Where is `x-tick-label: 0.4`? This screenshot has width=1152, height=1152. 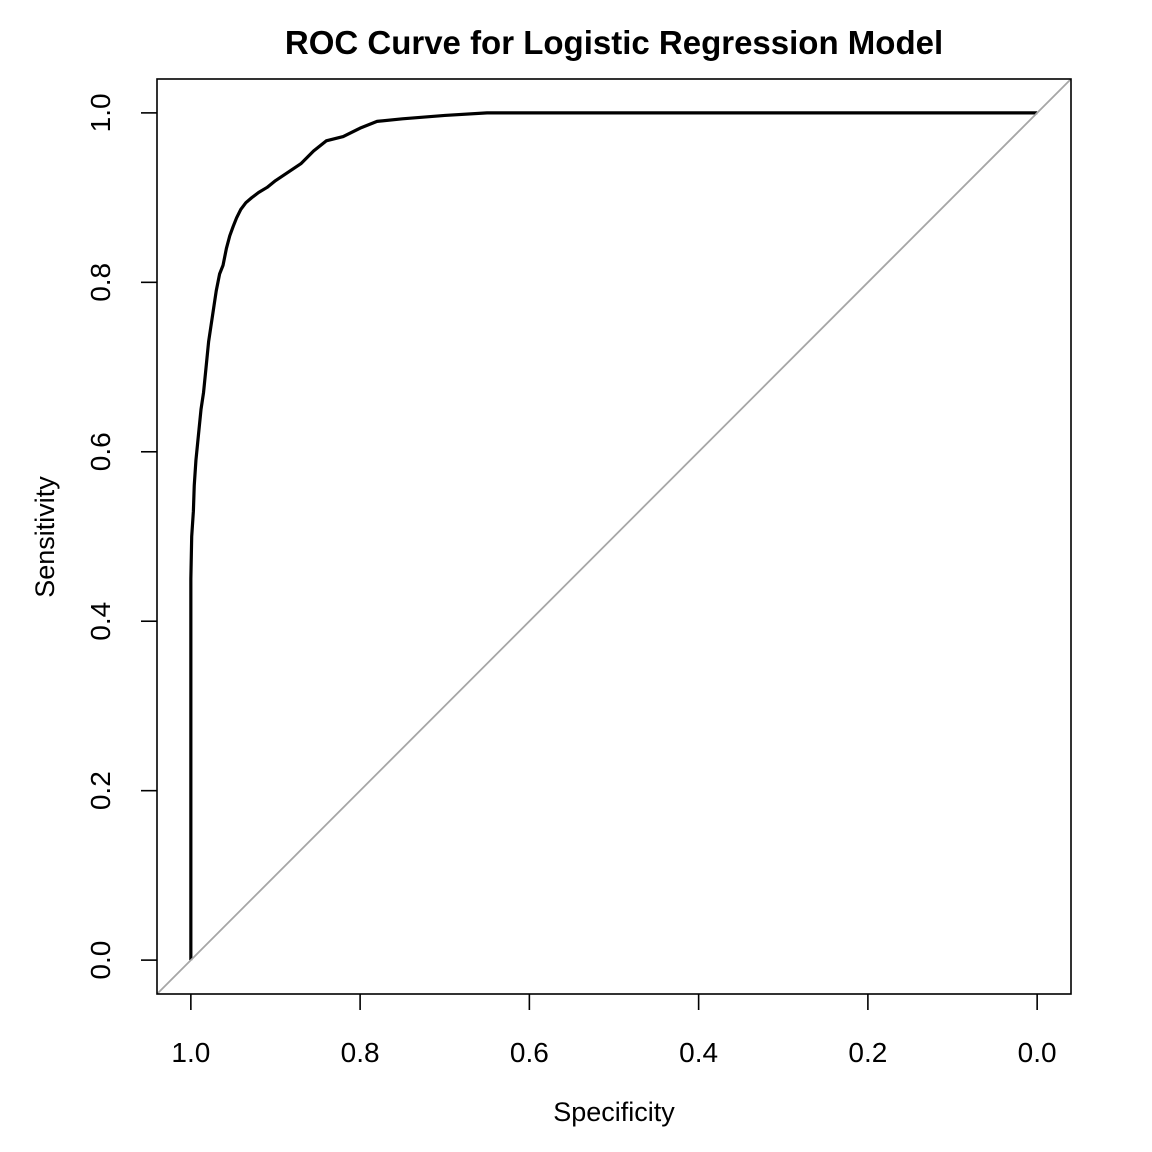
x-tick-label: 0.4 is located at coordinates (698, 1052).